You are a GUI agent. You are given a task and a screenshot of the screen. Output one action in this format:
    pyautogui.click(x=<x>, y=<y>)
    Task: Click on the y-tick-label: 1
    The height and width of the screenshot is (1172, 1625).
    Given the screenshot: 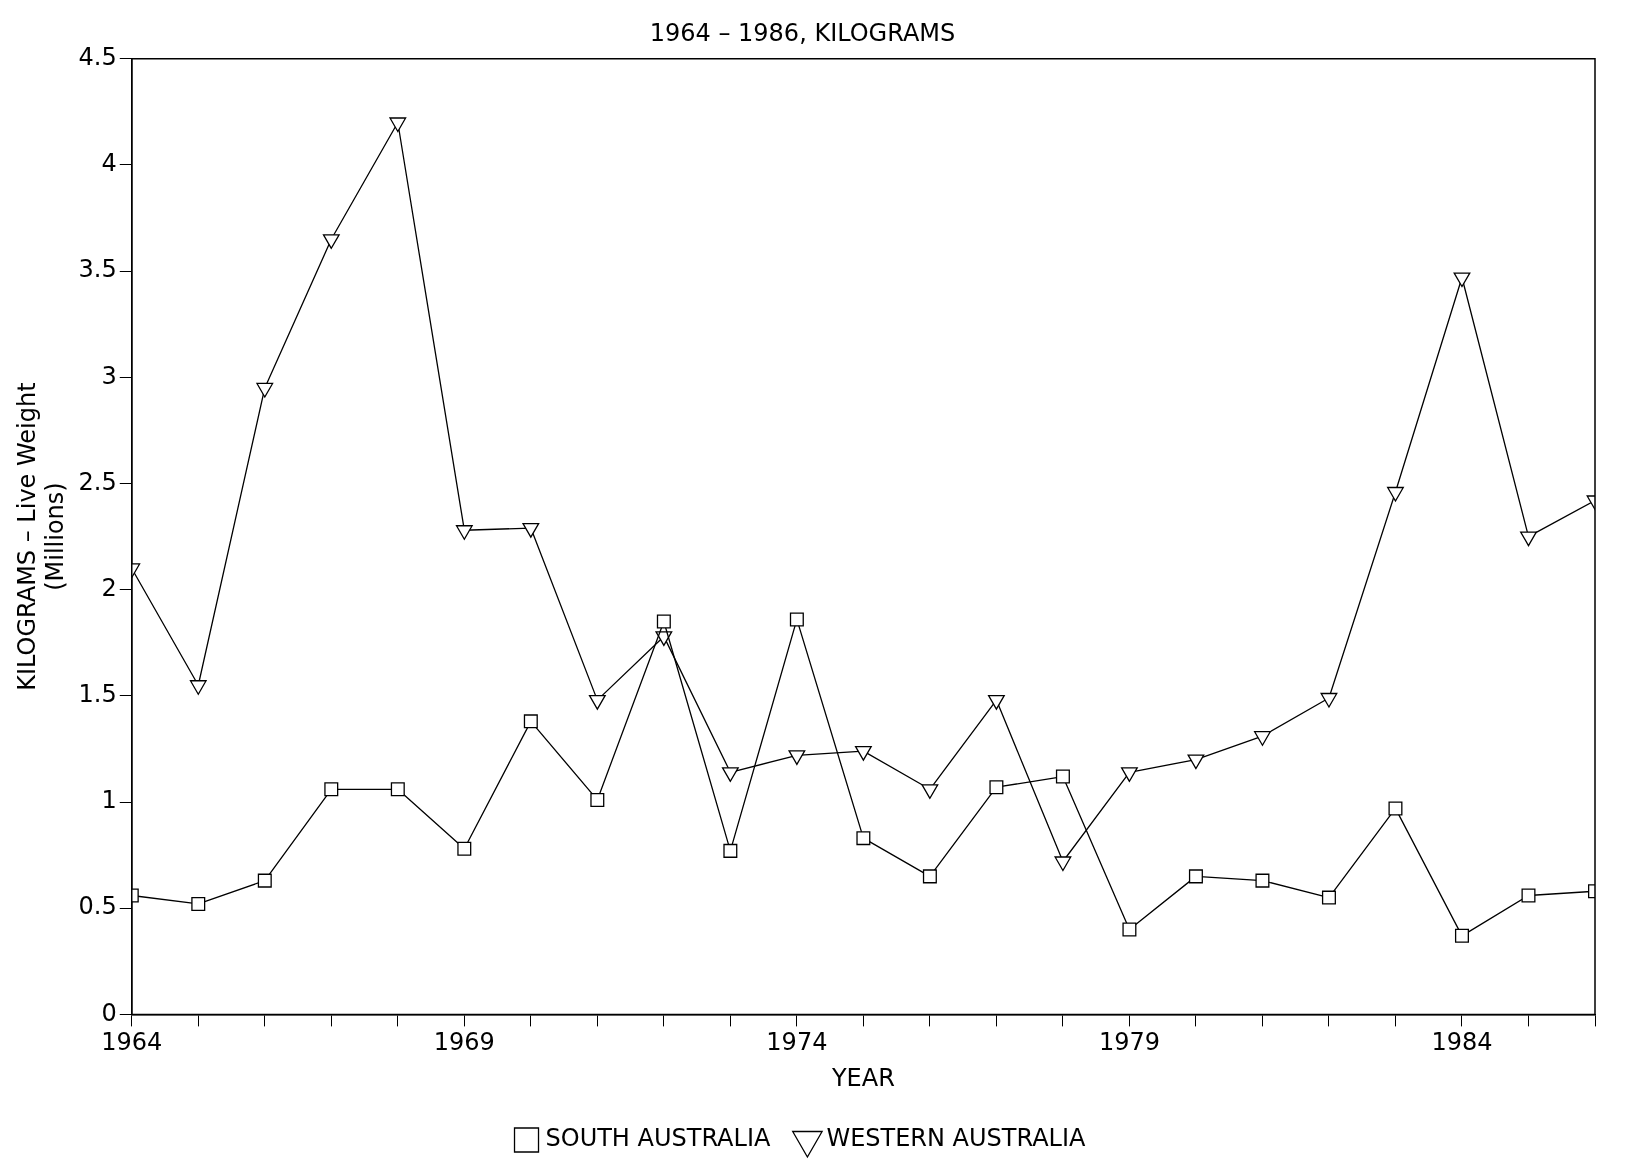 What is the action you would take?
    pyautogui.click(x=109, y=800)
    